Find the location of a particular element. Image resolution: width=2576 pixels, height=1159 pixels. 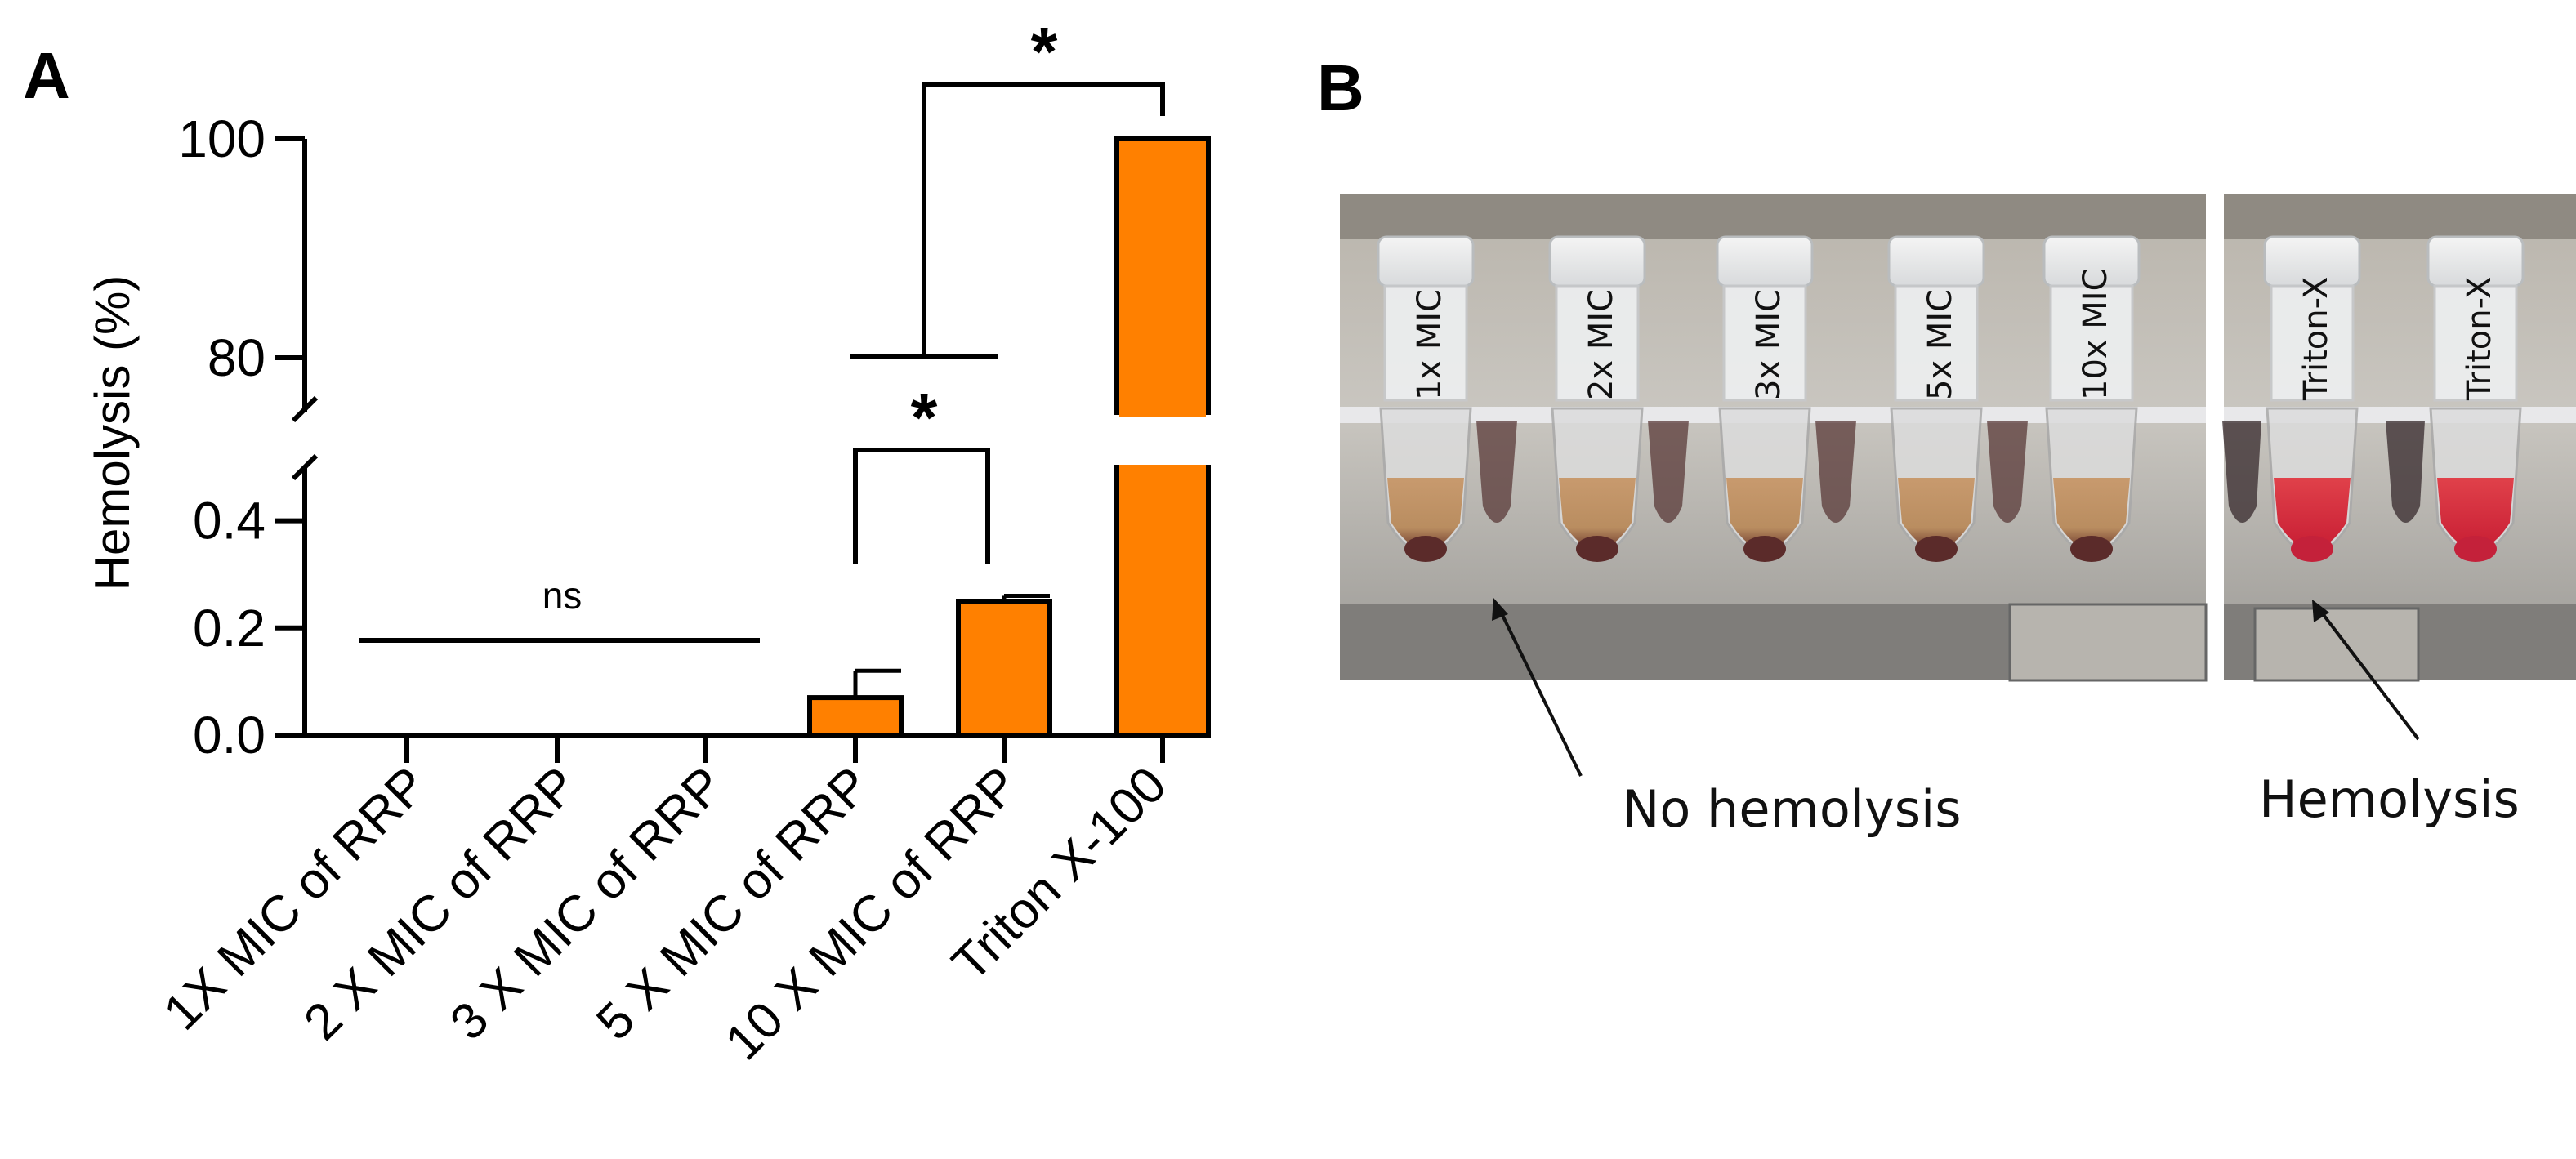

tube: 3x MIC is located at coordinates (1786, 398).